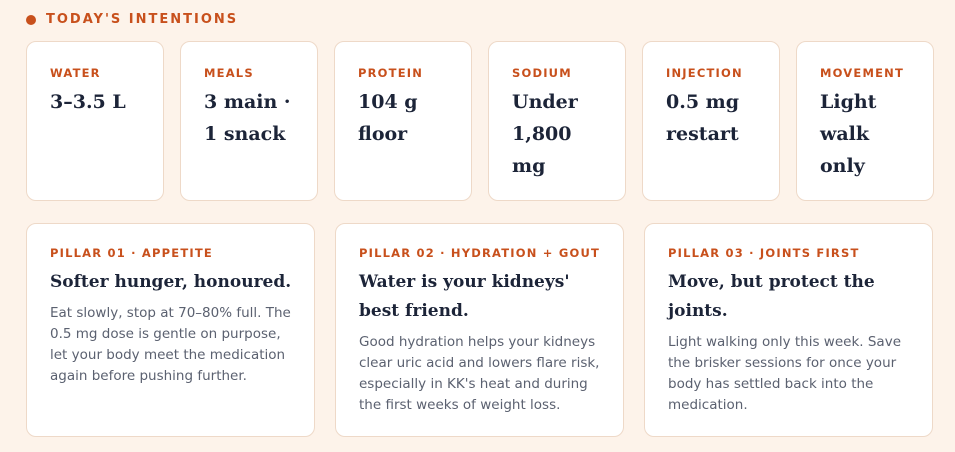  Describe the element at coordinates (229, 73) in the screenshot. I see `stat-label: MEALS` at that location.